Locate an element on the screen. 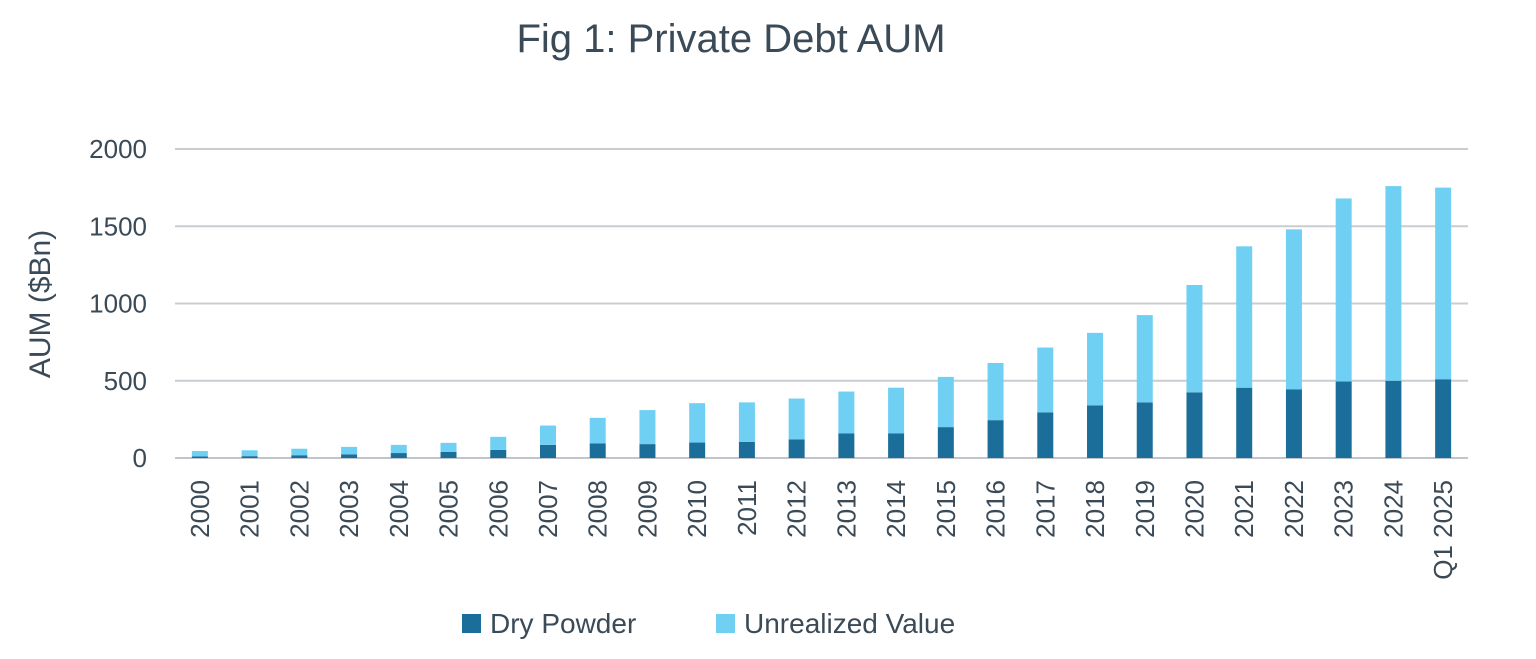  chart-title: Fig 1: Private Debt AUM is located at coordinates (730, 39).